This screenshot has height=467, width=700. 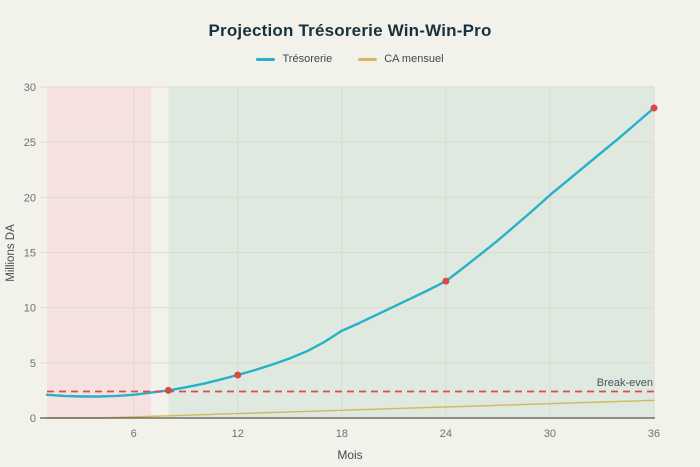 What do you see at coordinates (238, 434) in the screenshot?
I see `x-tick-label-12: 12` at bounding box center [238, 434].